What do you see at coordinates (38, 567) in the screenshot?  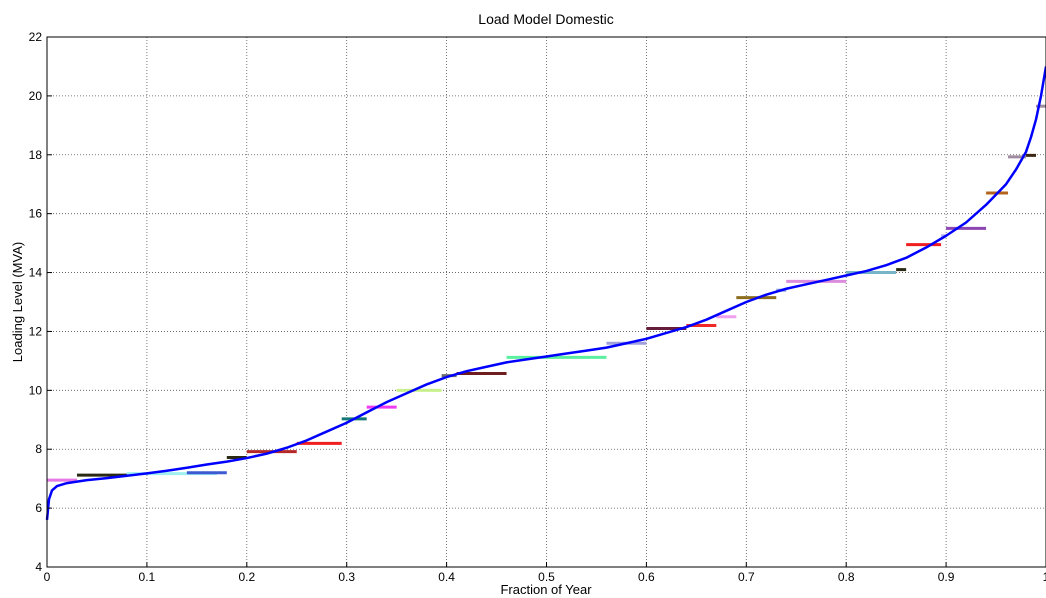 I see `y-tick-label: 4` at bounding box center [38, 567].